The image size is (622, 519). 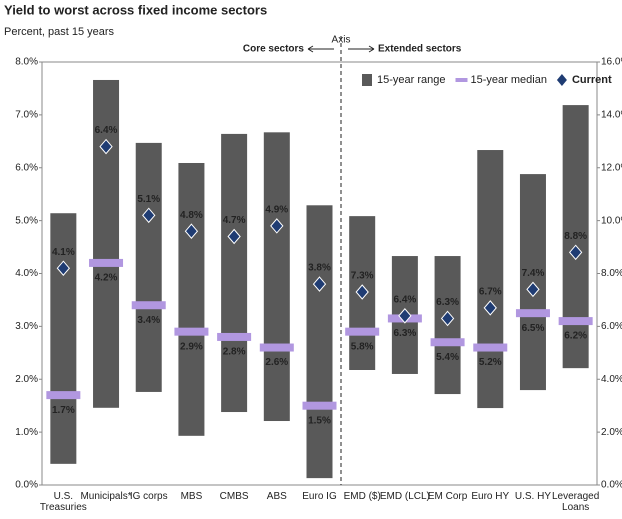 What do you see at coordinates (106, 496) in the screenshot?
I see `x-tick-label: Municipals*` at bounding box center [106, 496].